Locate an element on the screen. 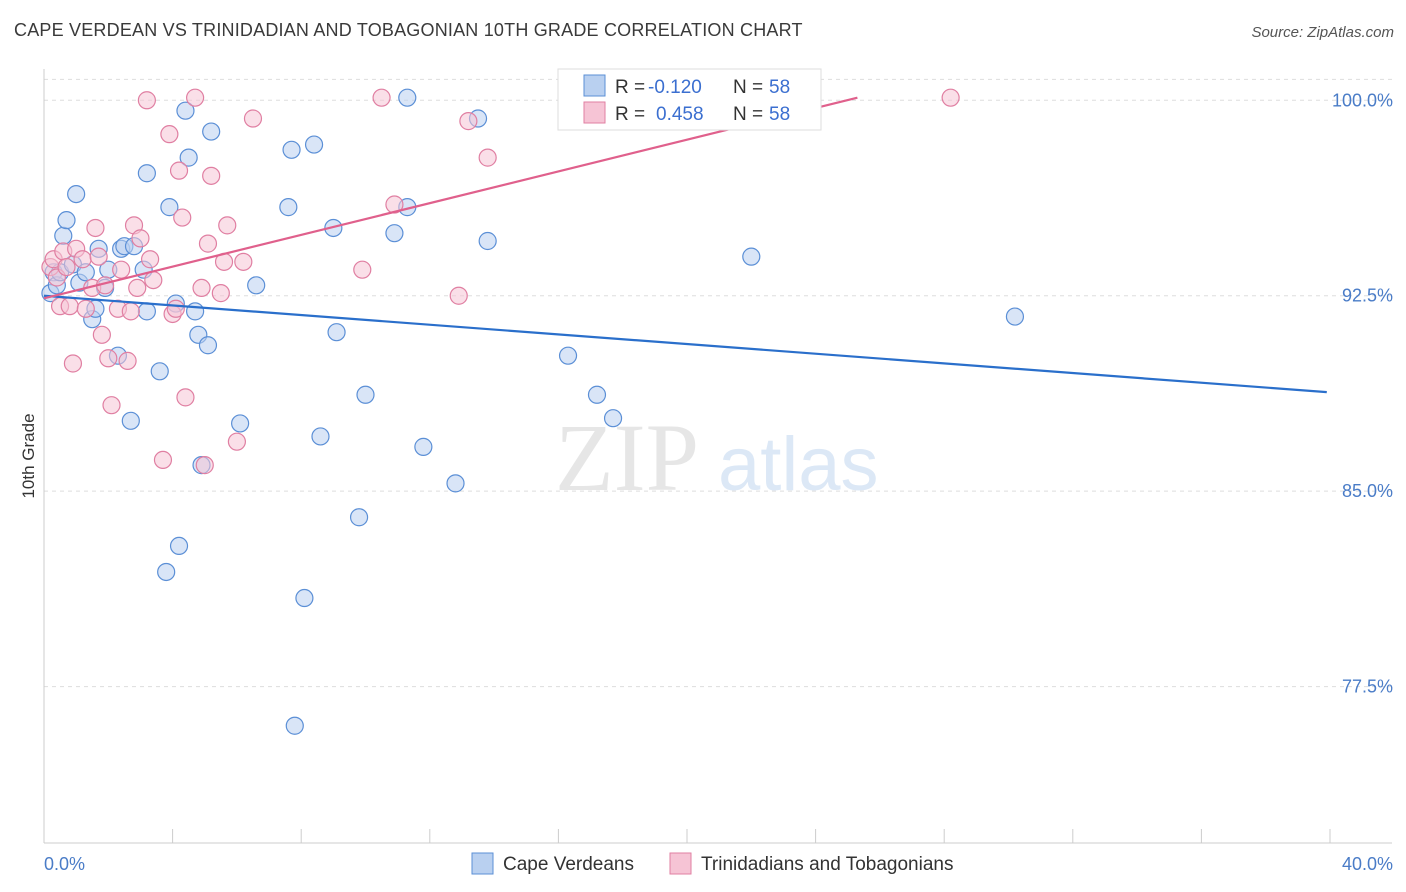 This screenshot has height=892, width=1406. watermark-atlas: atlas is located at coordinates (798, 464).